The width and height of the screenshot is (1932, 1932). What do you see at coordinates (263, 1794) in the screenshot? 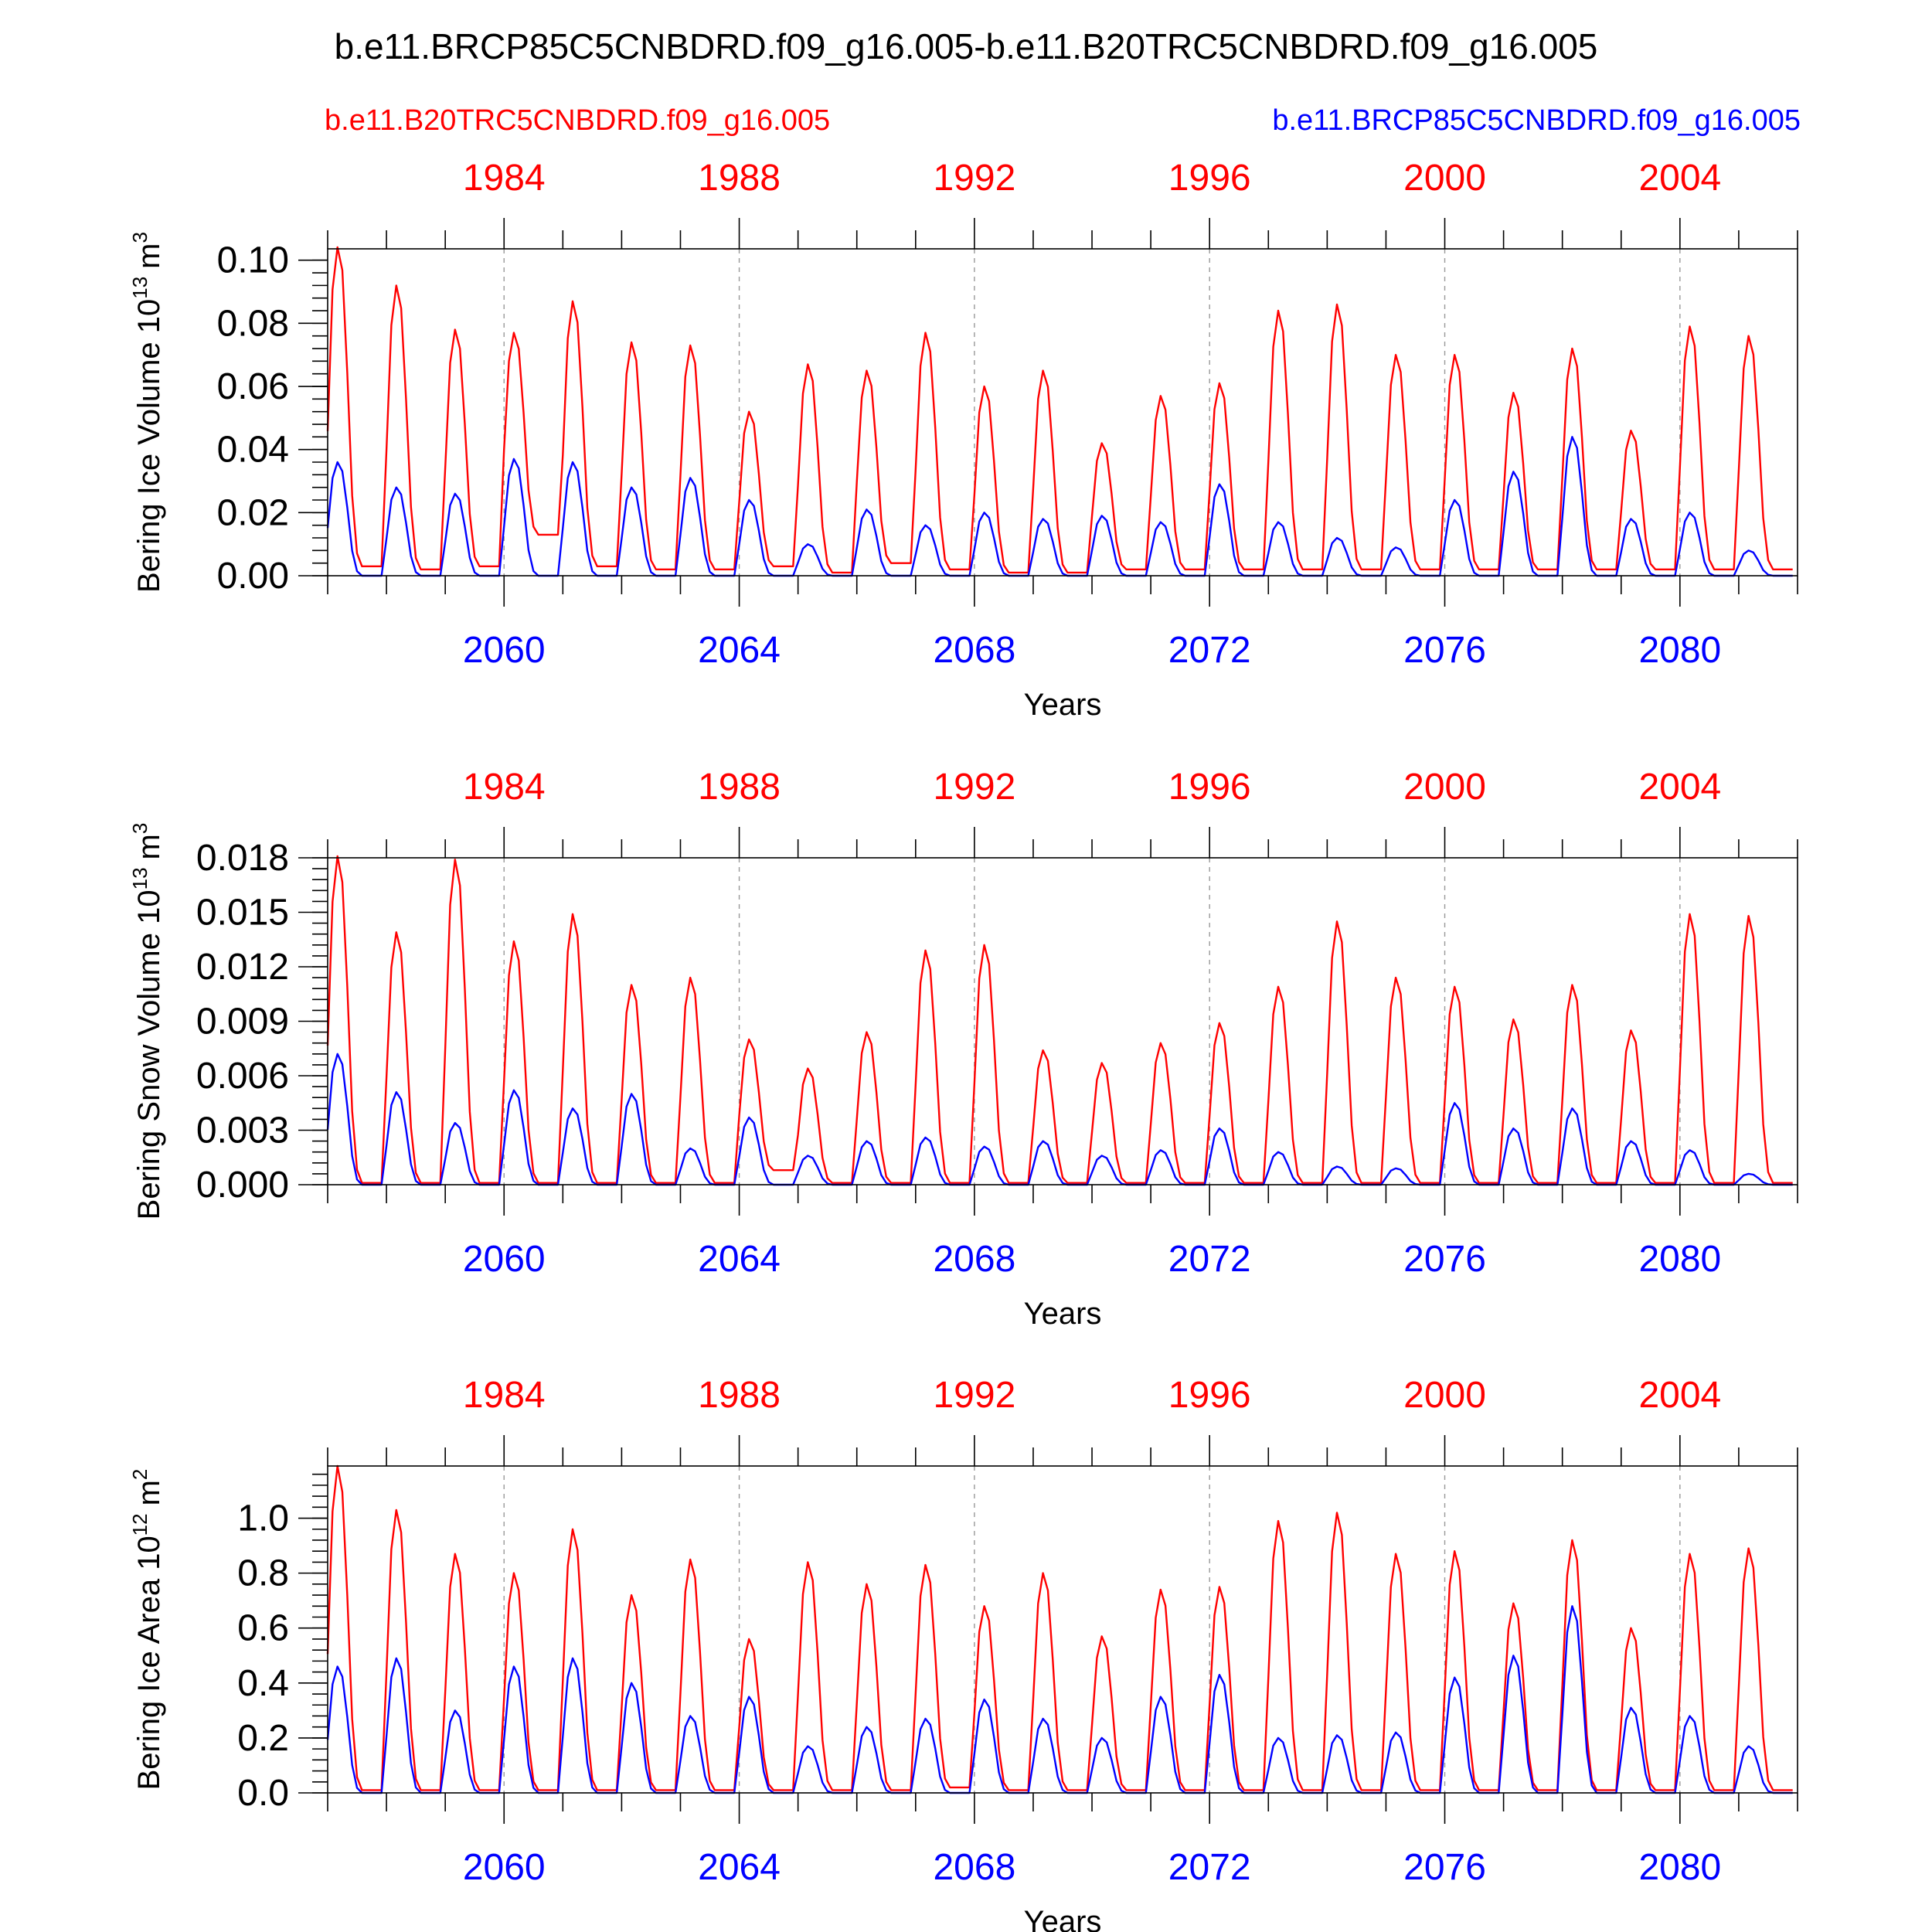
I see `y-tick-label: 0.0` at bounding box center [263, 1794].